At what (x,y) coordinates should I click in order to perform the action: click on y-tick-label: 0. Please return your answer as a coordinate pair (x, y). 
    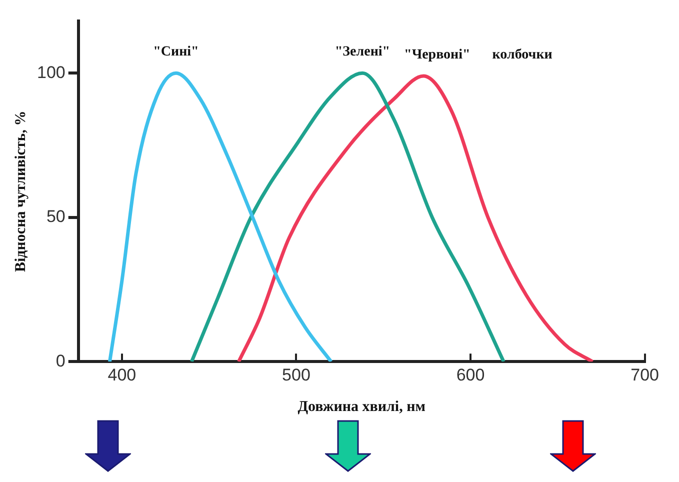
    Looking at the image, I should click on (61, 360).